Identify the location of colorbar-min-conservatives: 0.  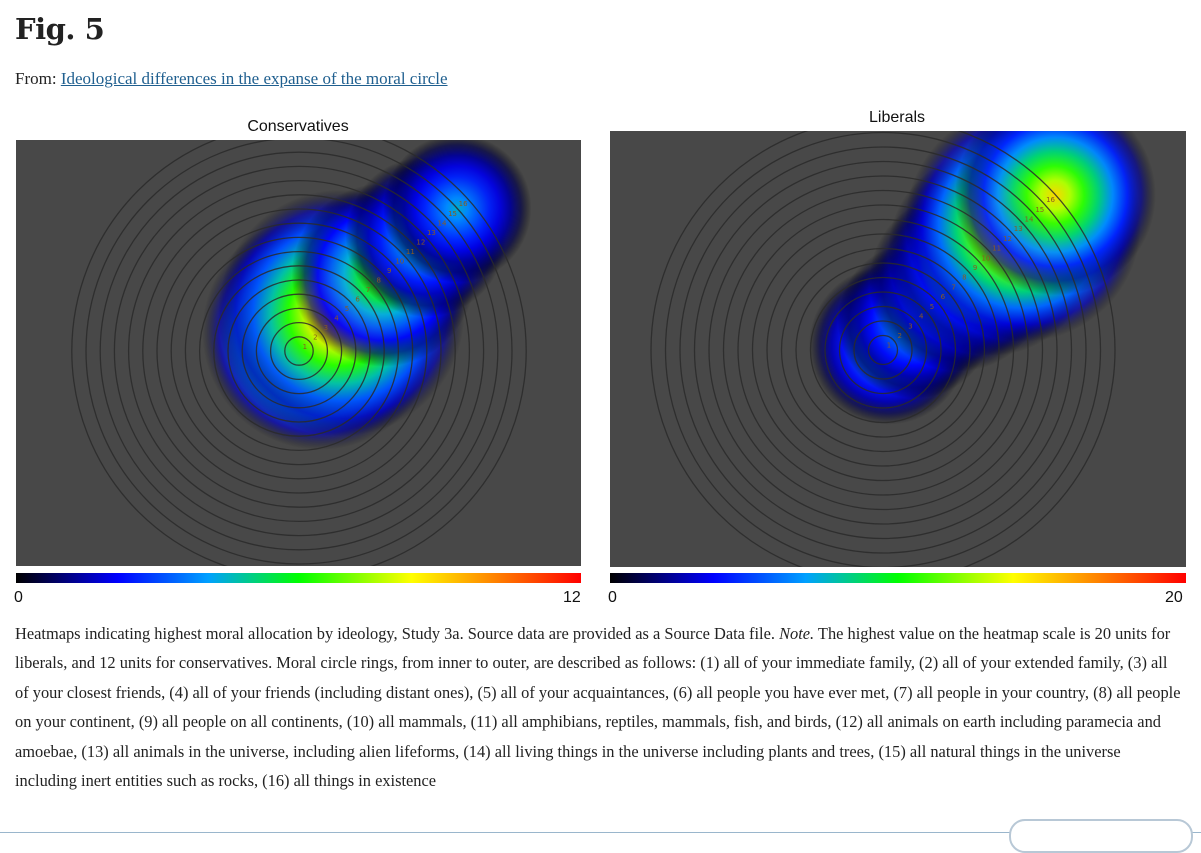
(18, 597).